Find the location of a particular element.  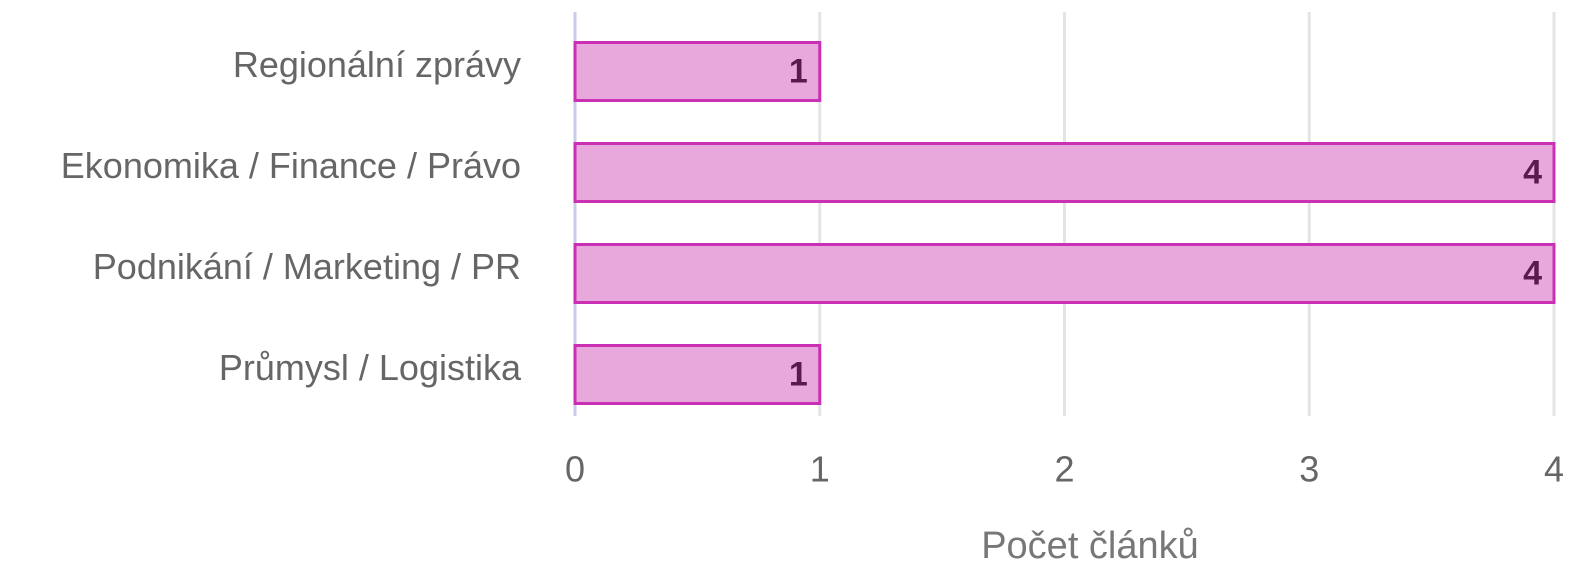

x-tick-label: 2 is located at coordinates (1064, 469).